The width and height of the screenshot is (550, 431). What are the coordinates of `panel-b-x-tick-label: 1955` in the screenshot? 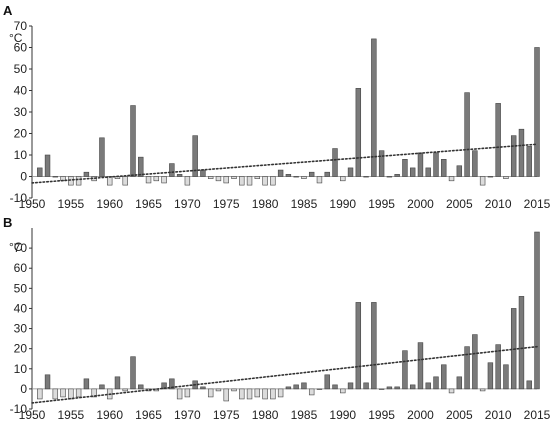 It's located at (70, 415).